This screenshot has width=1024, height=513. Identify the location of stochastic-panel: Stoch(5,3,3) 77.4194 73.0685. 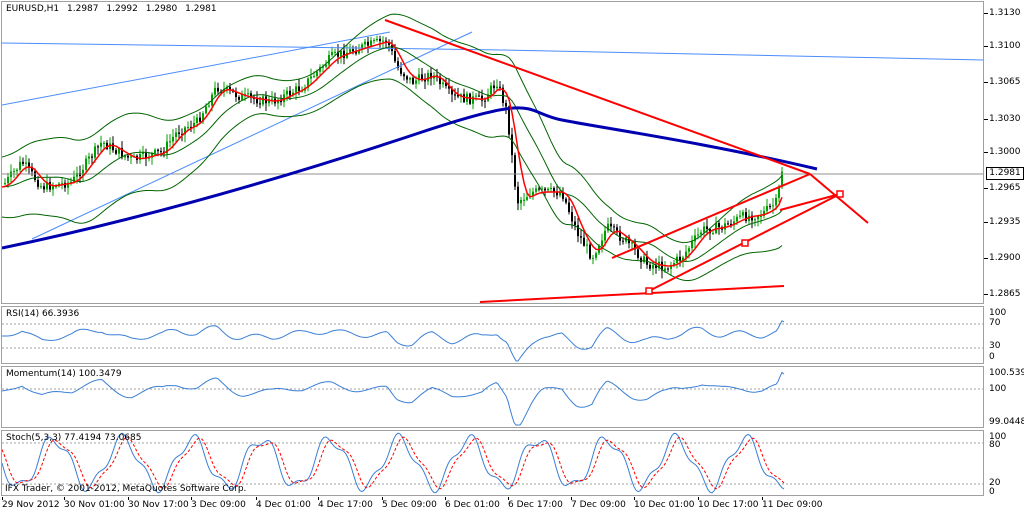
(492, 463).